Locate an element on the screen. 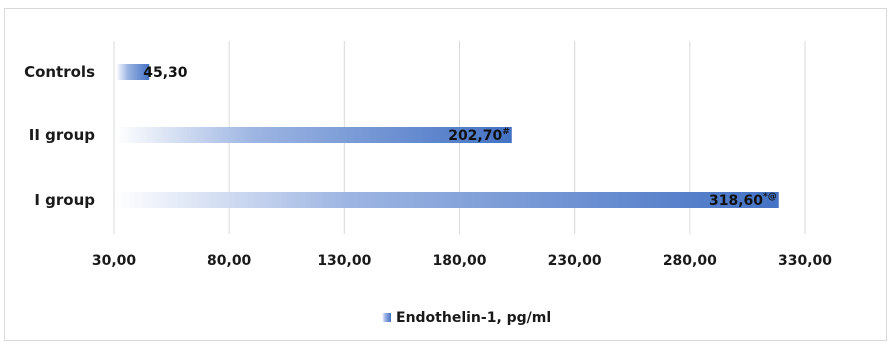  x-tick-label: 130,00 is located at coordinates (344, 261).